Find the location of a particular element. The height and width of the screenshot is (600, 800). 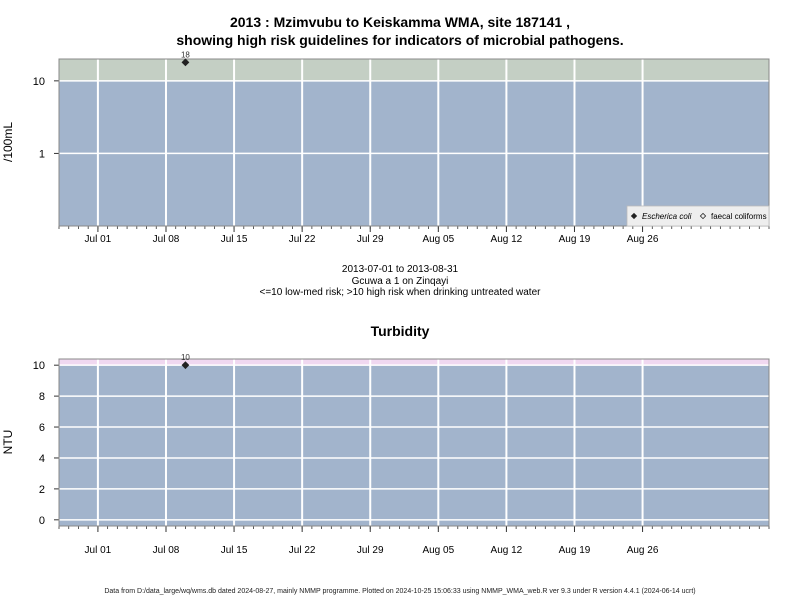

data-label: 10 is located at coordinates (185, 357).